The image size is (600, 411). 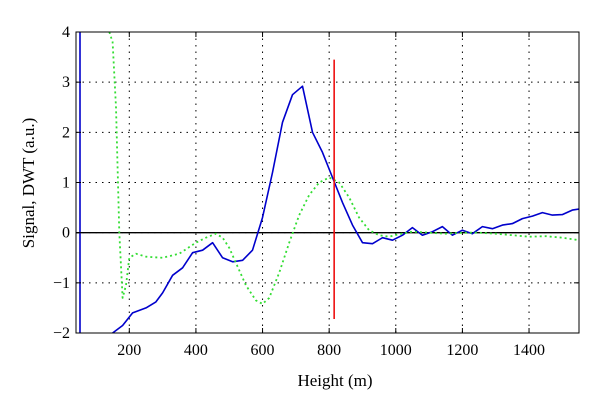 What do you see at coordinates (66, 32) in the screenshot?
I see `y-tick-label: 4` at bounding box center [66, 32].